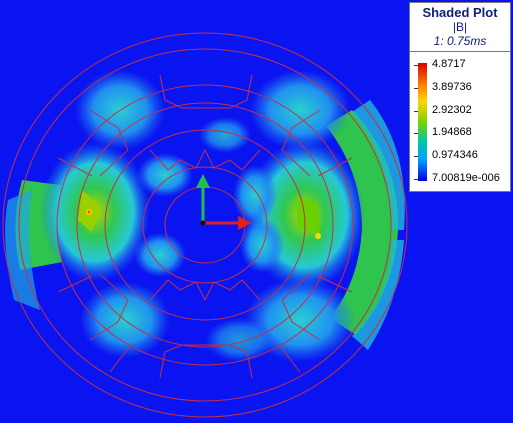 The height and width of the screenshot is (423, 513). I want to click on legend-level-label: 1.94868, so click(452, 132).